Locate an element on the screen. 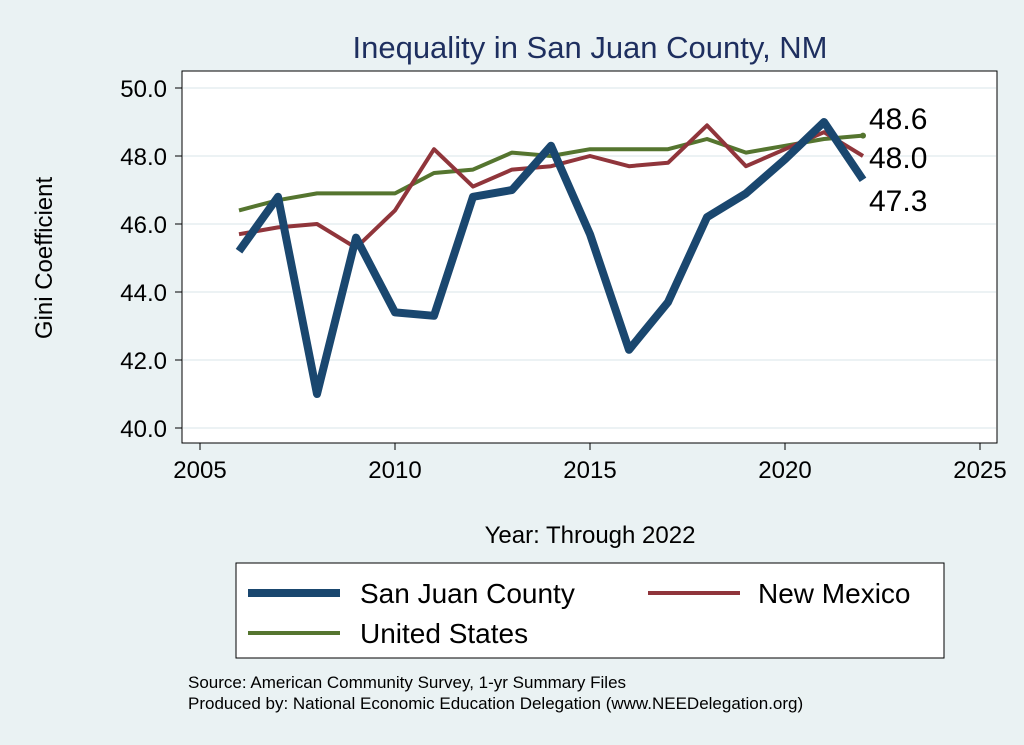 This screenshot has width=1024, height=745. y-tick-label: 50.0 is located at coordinates (143, 89).